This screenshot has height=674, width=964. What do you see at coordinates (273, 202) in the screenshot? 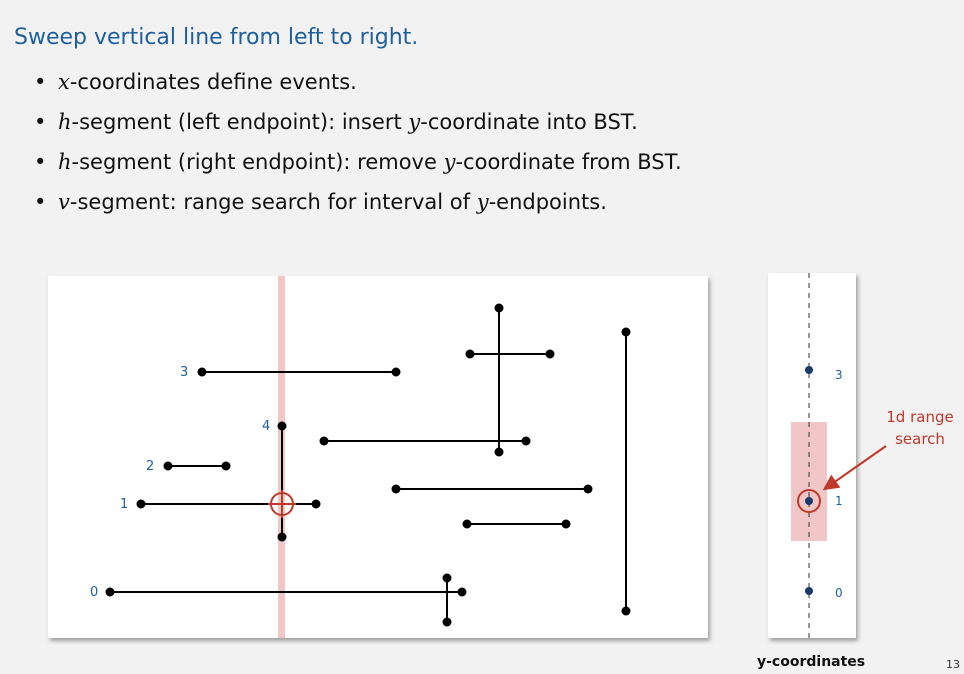
I see `bullet-text: -segment: range search for interval of` at bounding box center [273, 202].